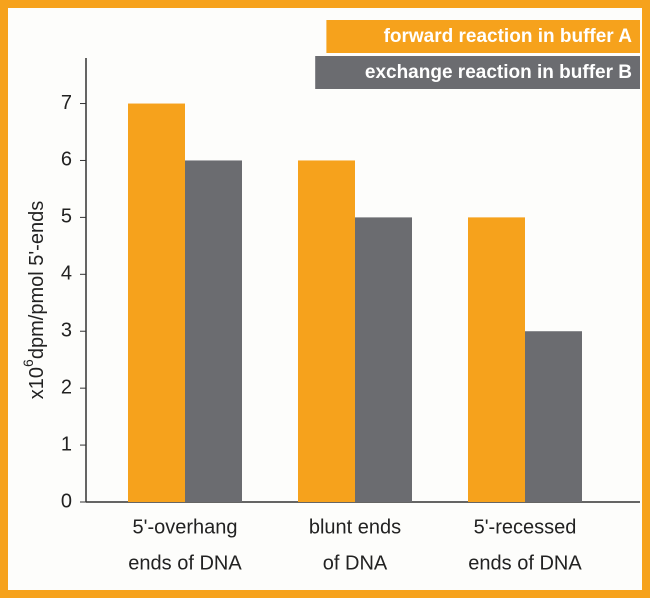 The height and width of the screenshot is (598, 650). What do you see at coordinates (66, 444) in the screenshot?
I see `y-tick-label: 1` at bounding box center [66, 444].